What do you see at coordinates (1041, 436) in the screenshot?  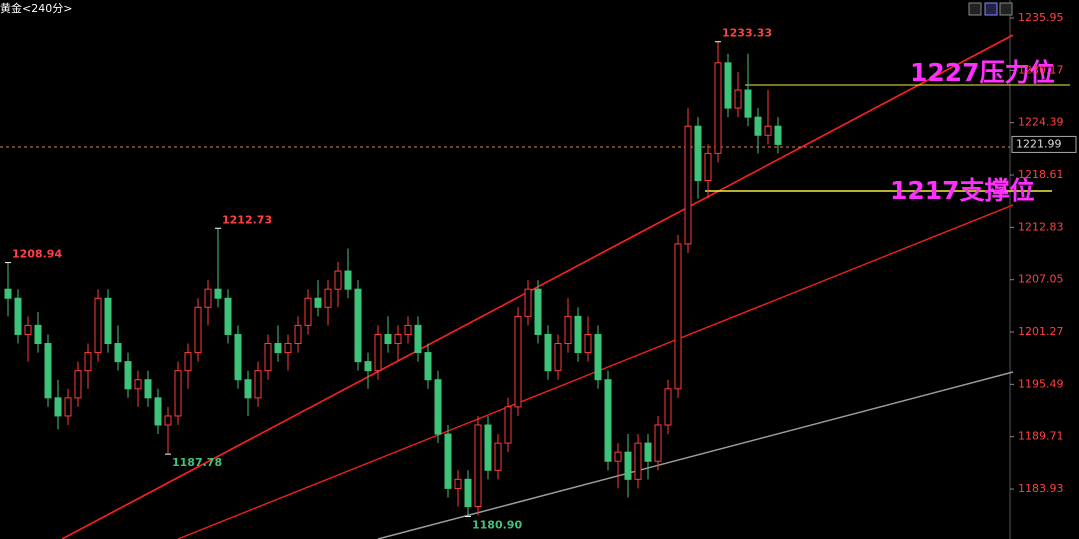 I see `y-tick-label: 1189.71` at bounding box center [1041, 436].